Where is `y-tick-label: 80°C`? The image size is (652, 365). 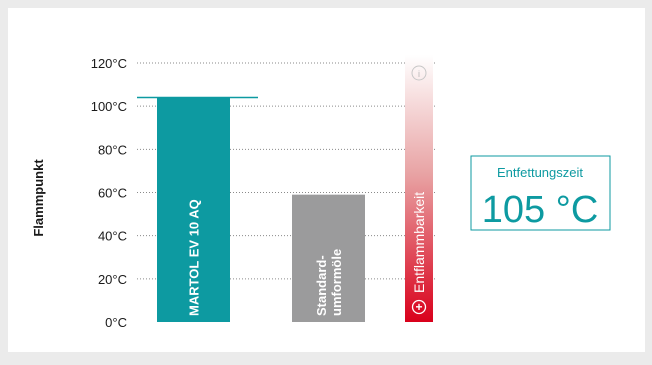
y-tick-label: 80°C is located at coordinates (112, 149).